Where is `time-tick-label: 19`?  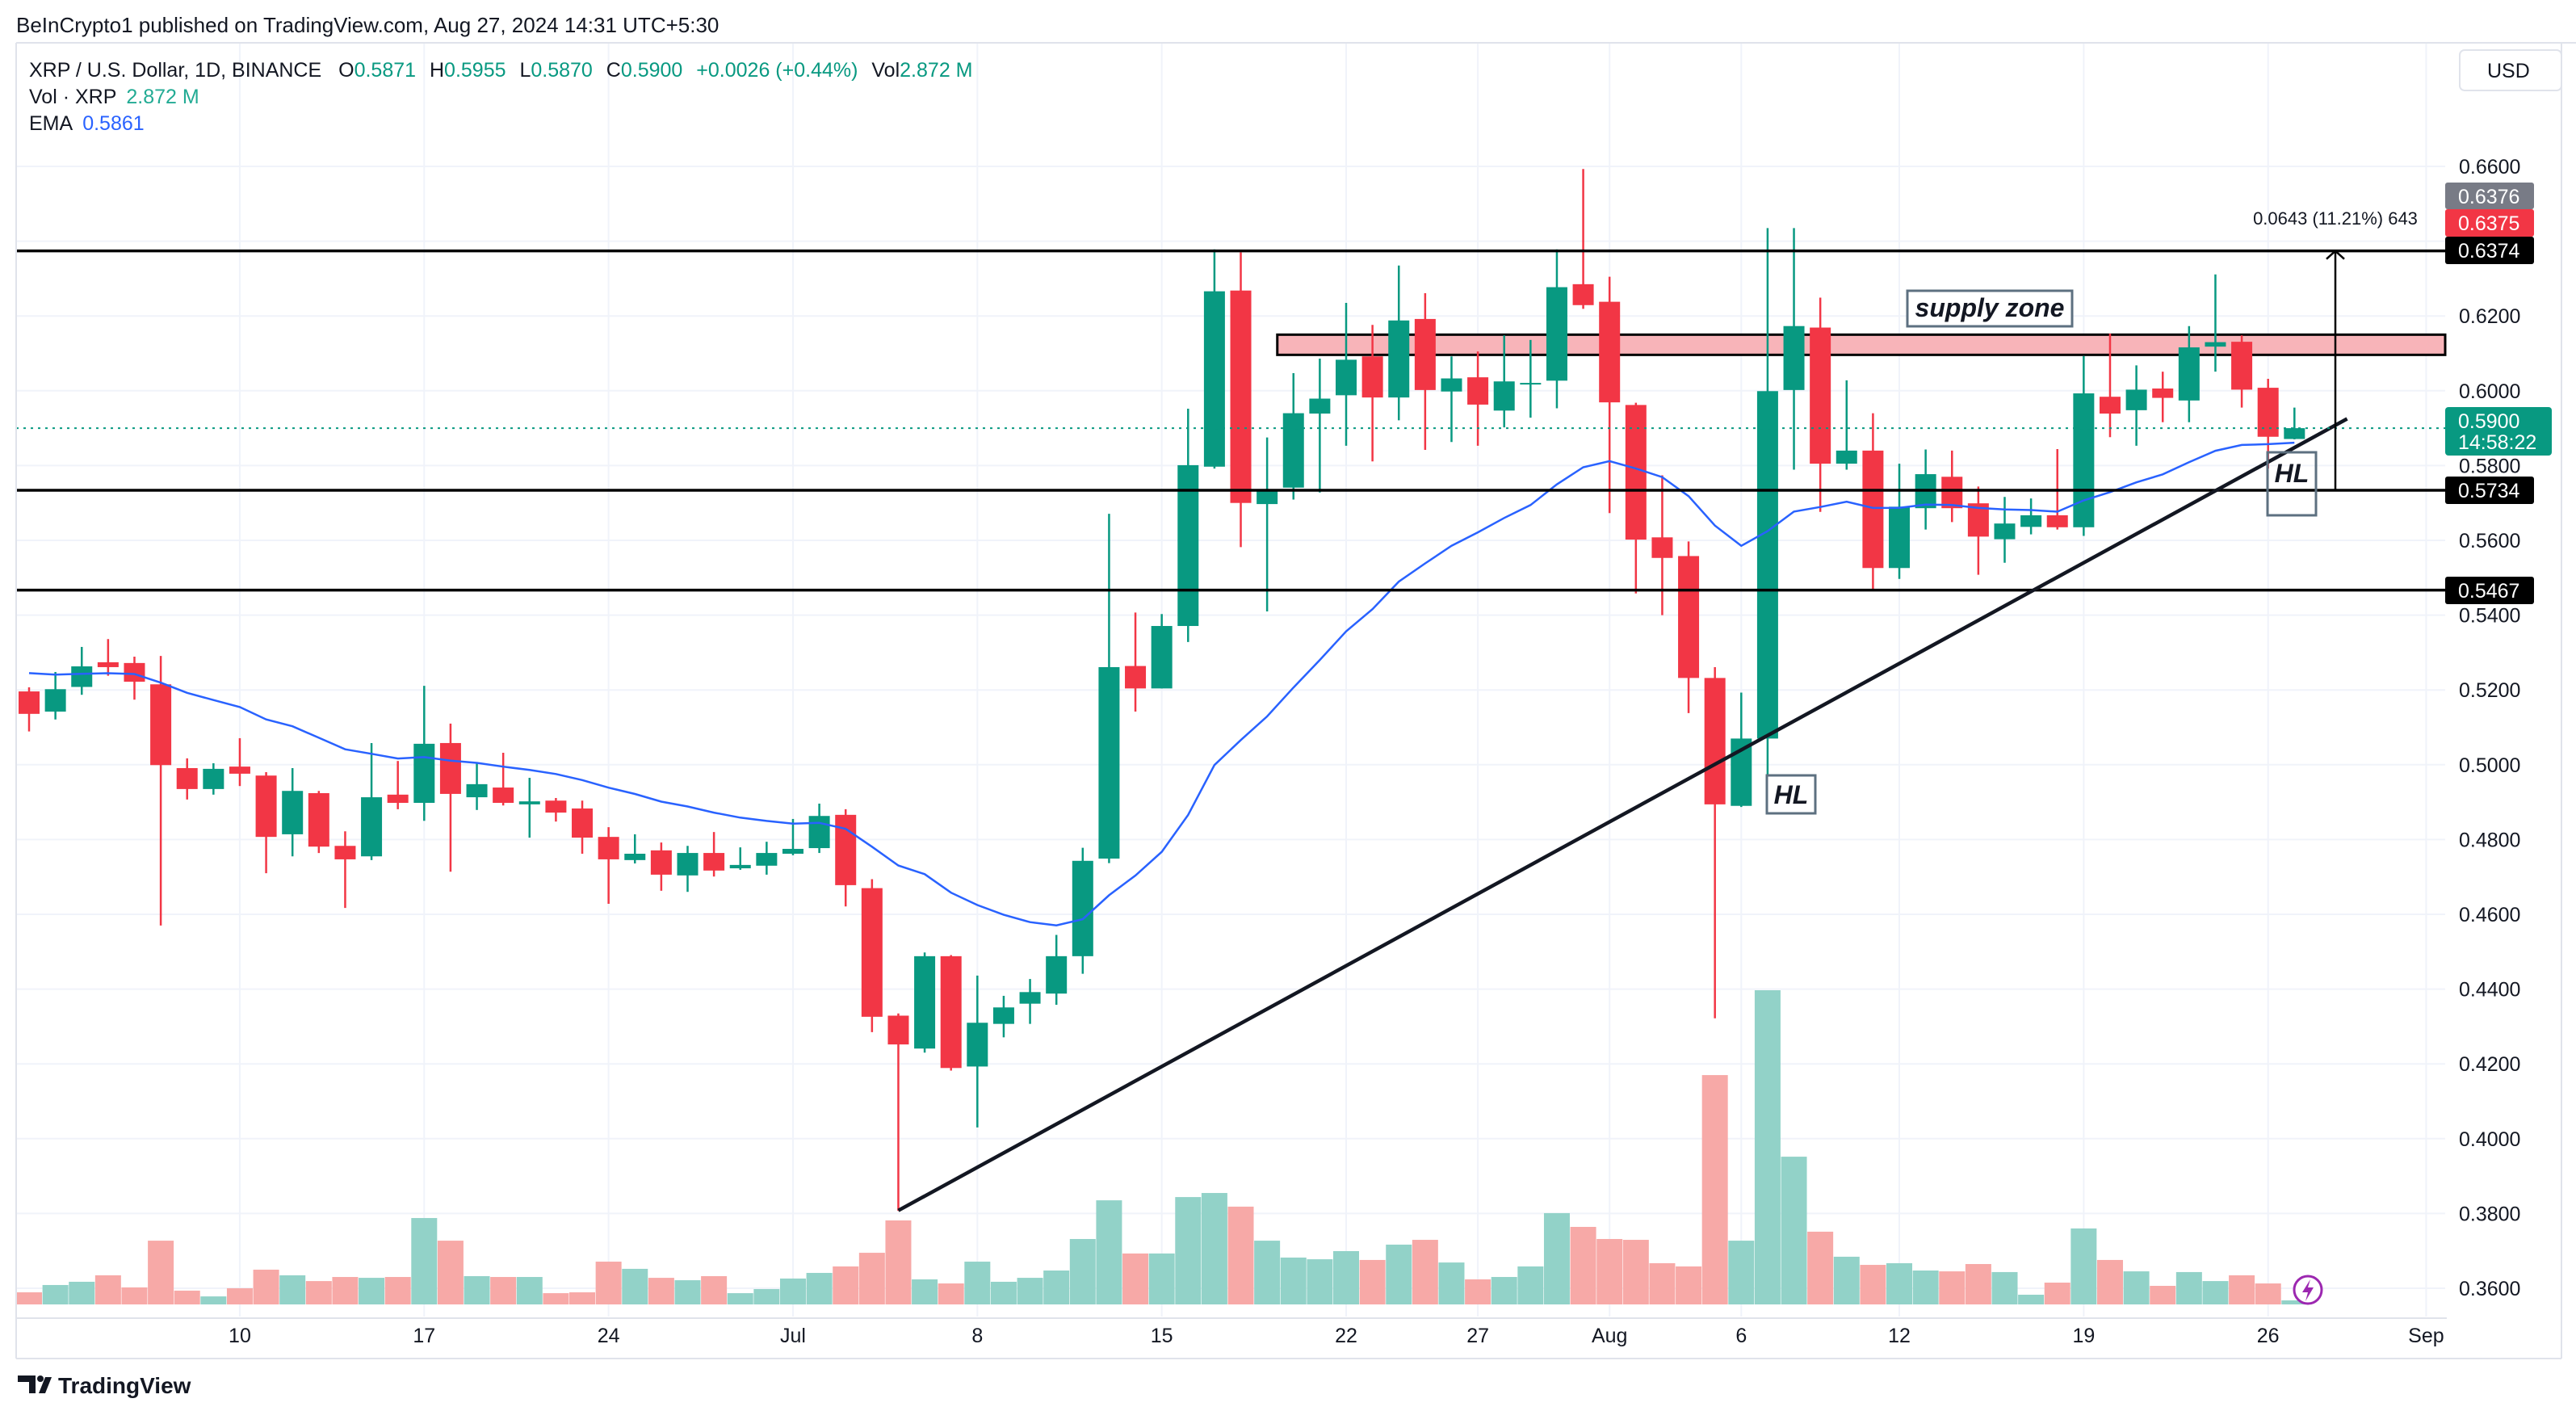 time-tick-label: 19 is located at coordinates (2083, 1336).